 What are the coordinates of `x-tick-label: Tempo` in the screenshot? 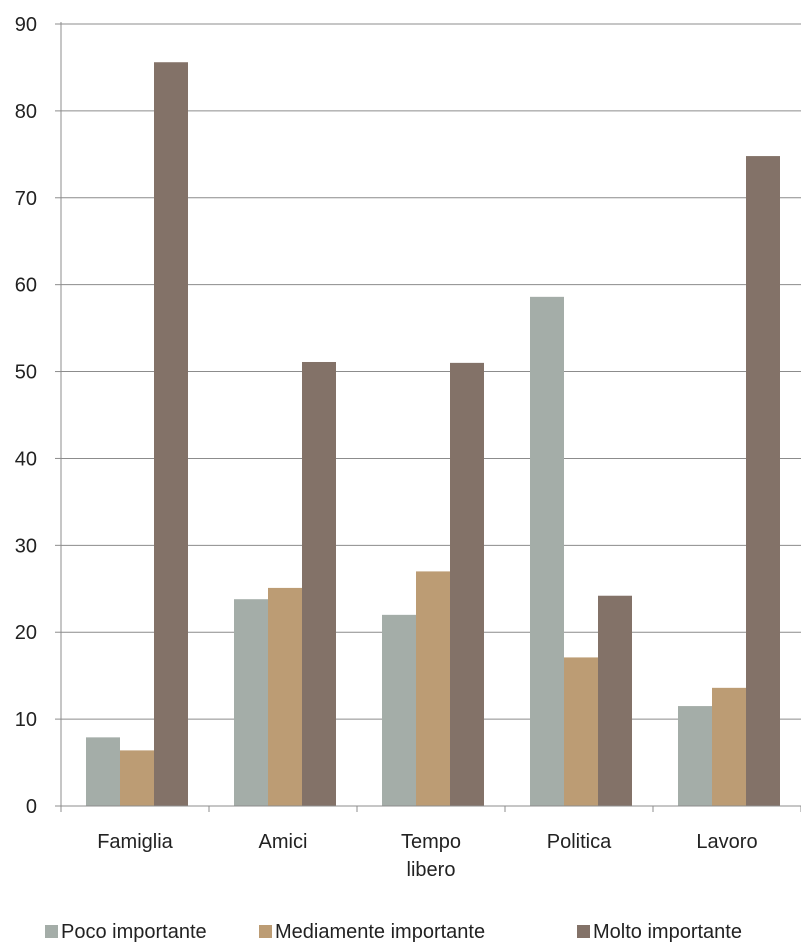 It's located at (431, 842).